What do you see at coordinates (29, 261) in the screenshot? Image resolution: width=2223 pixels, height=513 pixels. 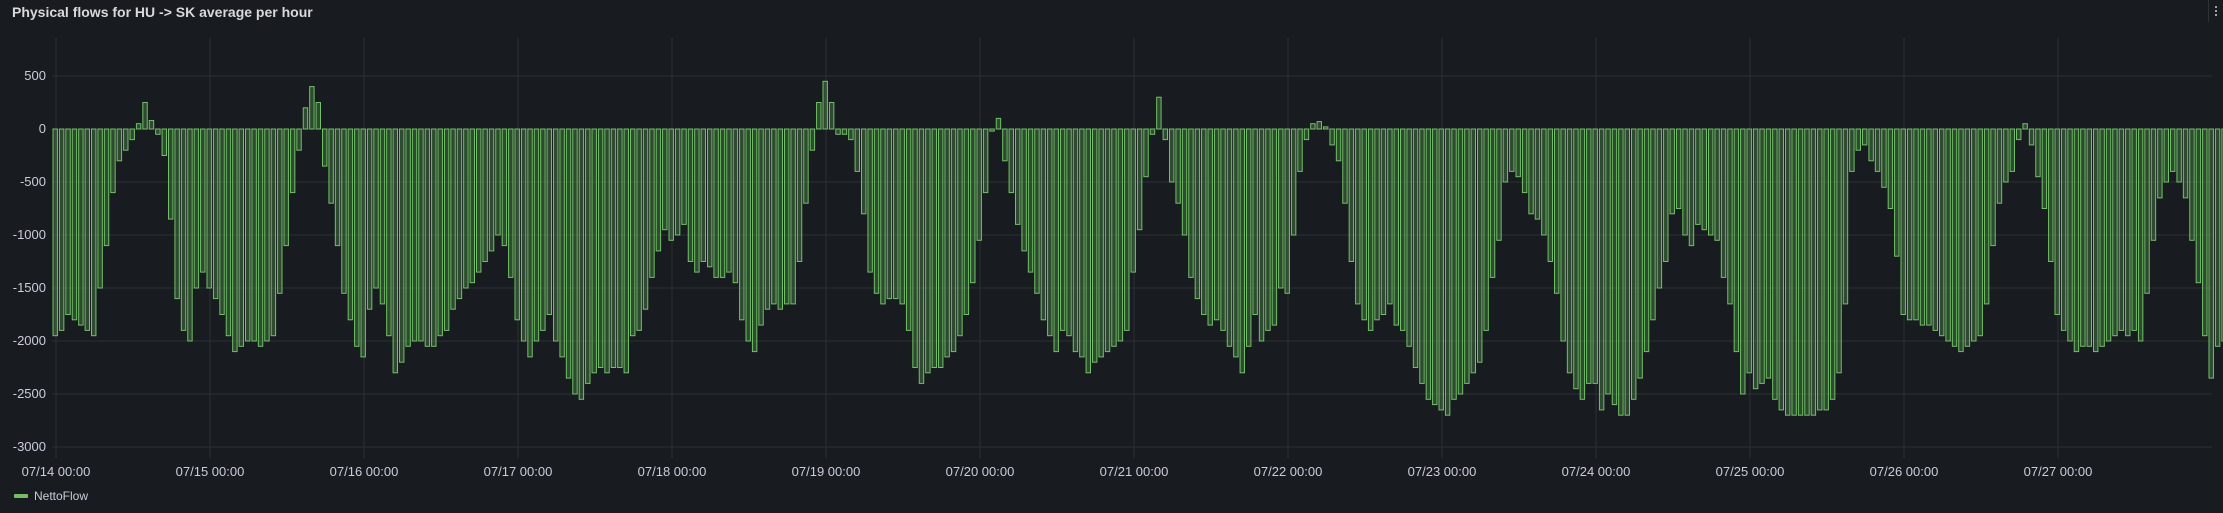 I see `y-axis-labels: 500 0 -500 -1000 -1500 -2000 -2500 -3000` at bounding box center [29, 261].